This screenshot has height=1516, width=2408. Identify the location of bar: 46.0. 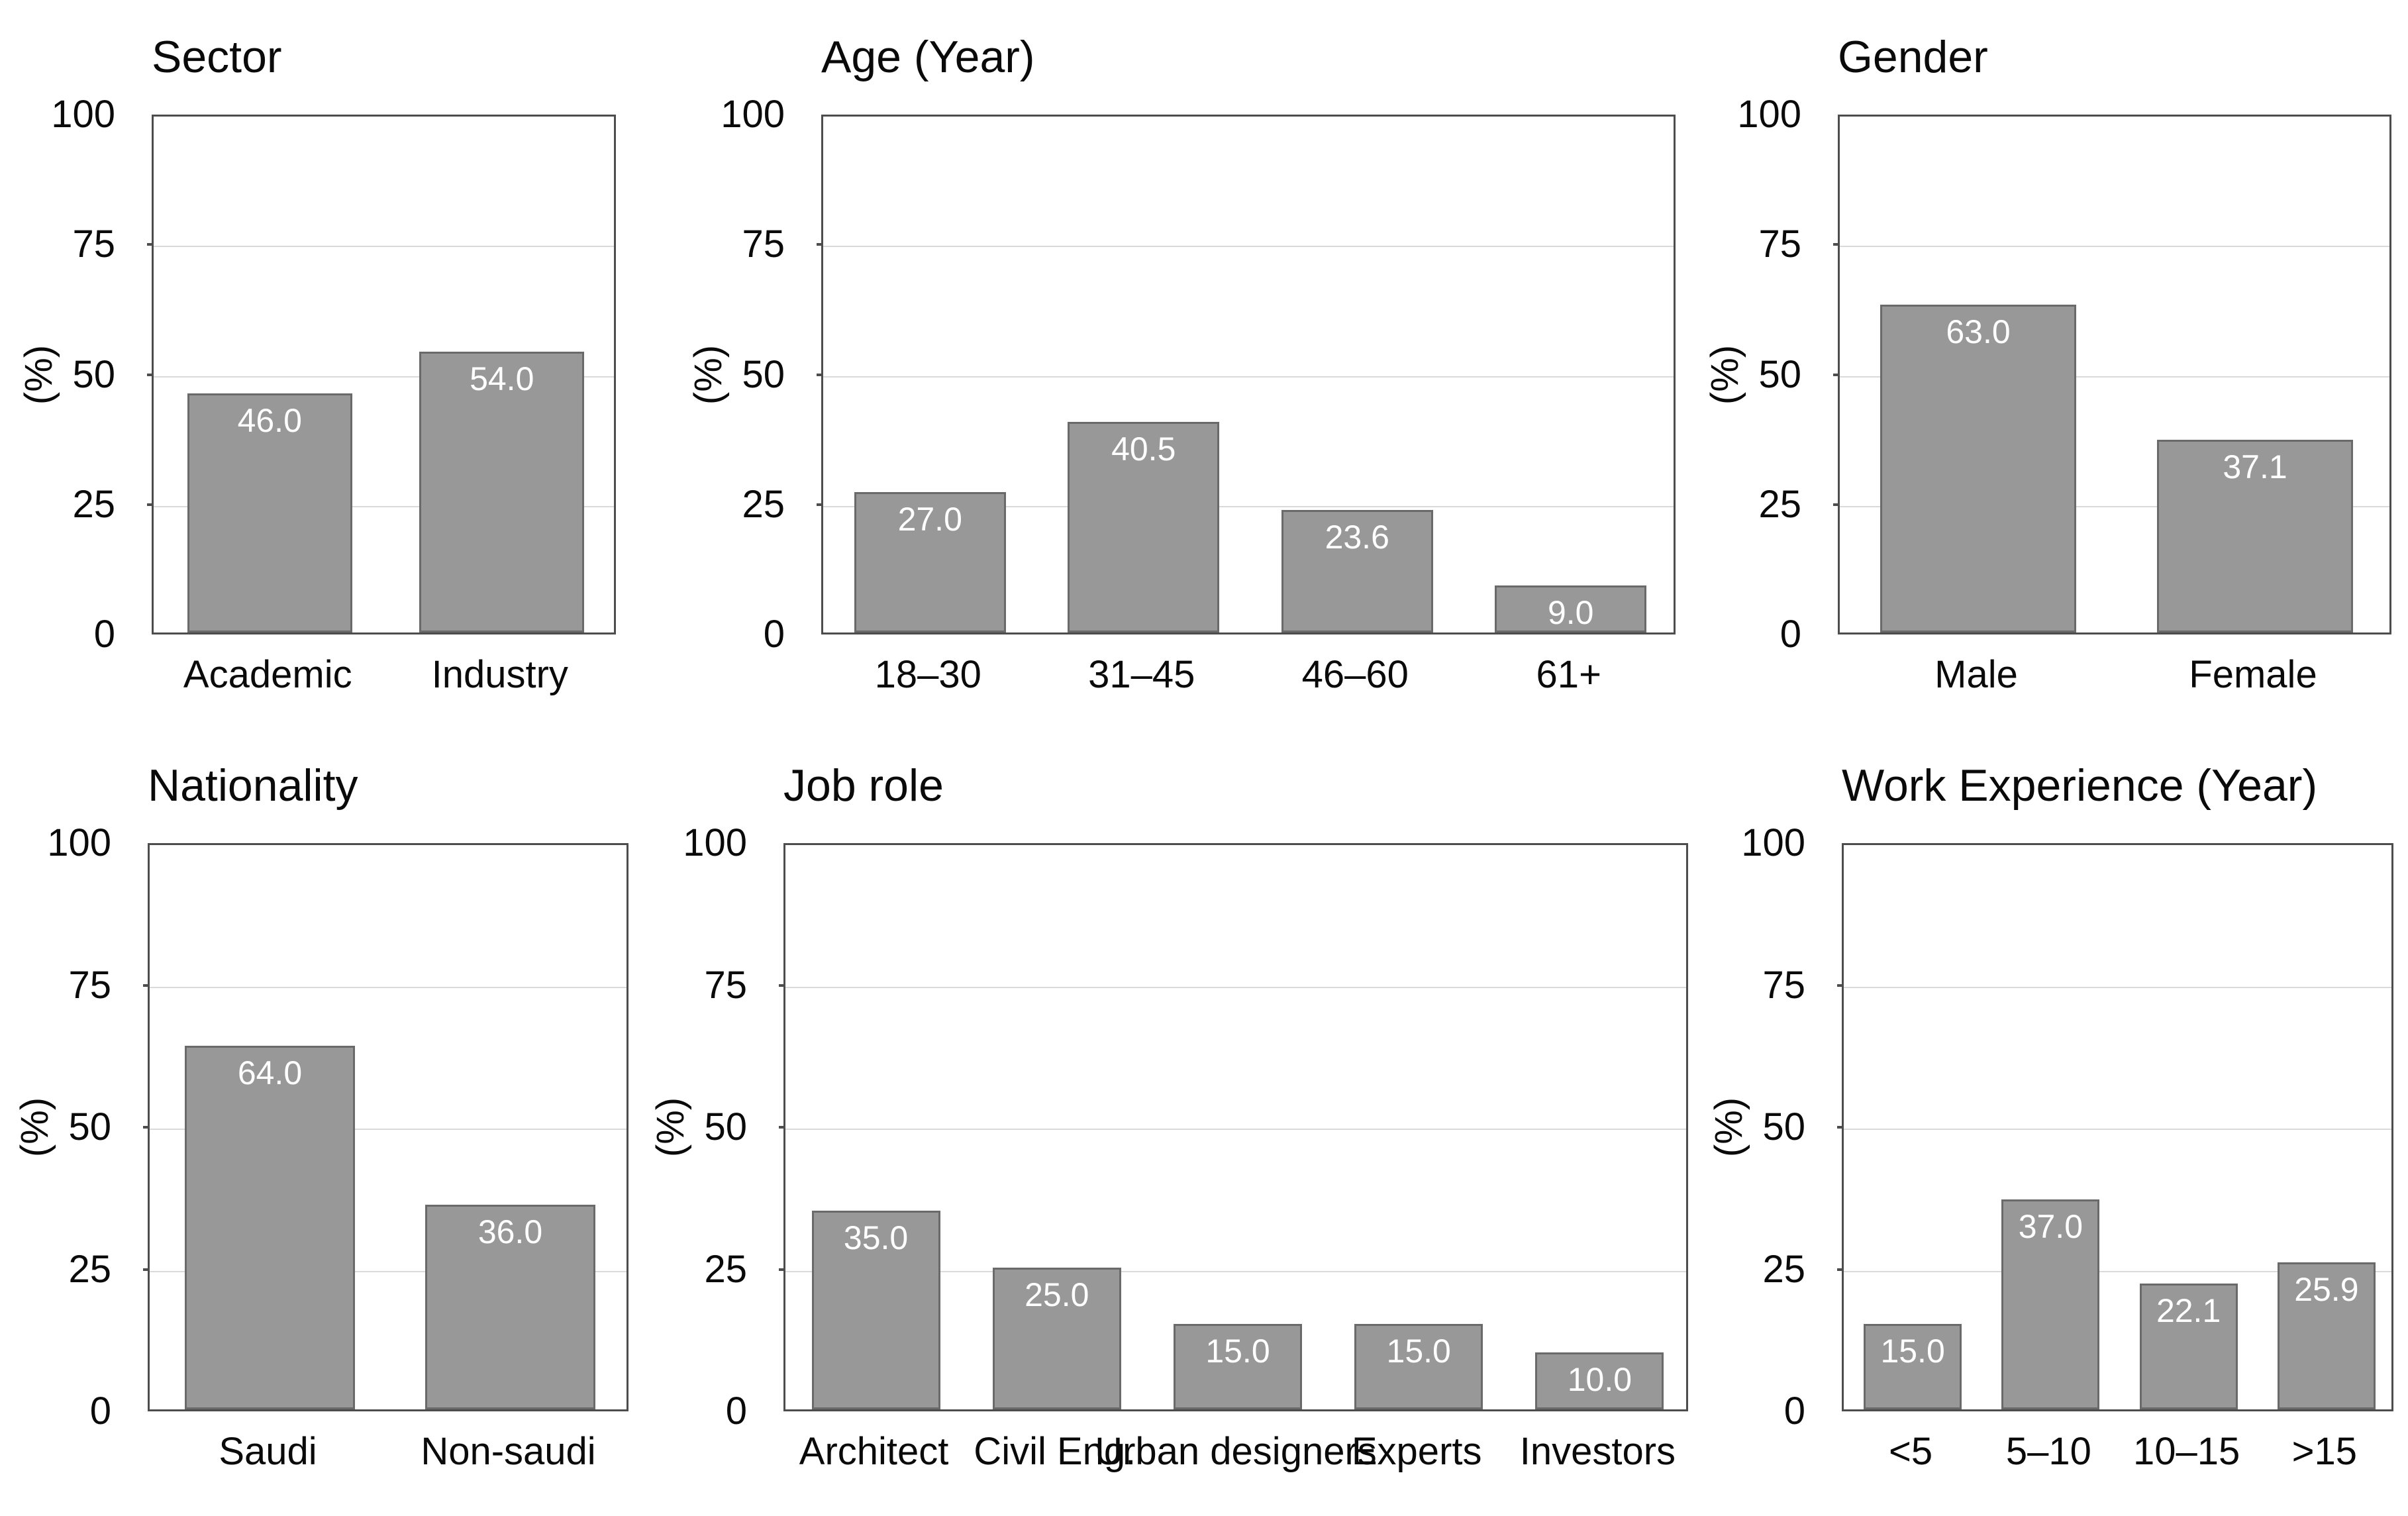
(269, 513).